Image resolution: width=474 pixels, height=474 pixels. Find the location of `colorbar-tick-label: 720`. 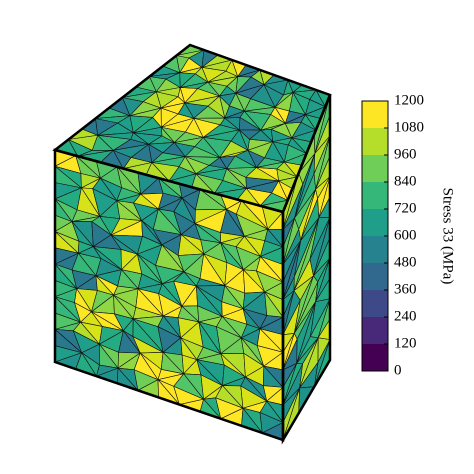

colorbar-tick-label: 720 is located at coordinates (405, 208).